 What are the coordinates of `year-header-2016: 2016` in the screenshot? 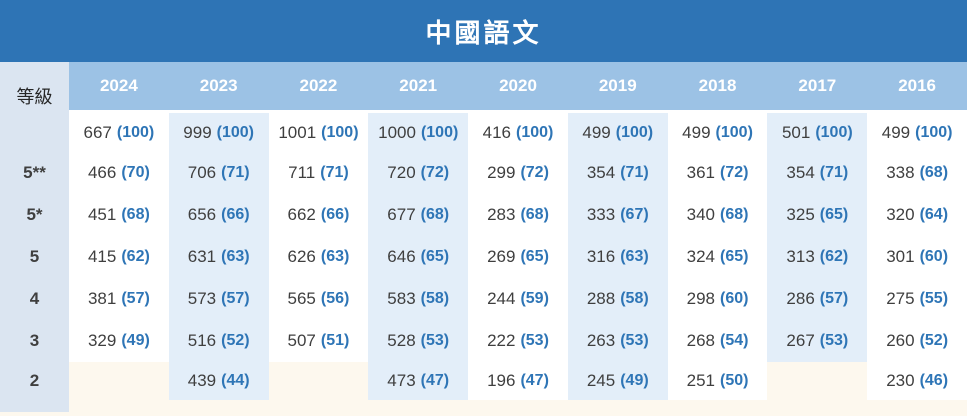 It's located at (917, 85).